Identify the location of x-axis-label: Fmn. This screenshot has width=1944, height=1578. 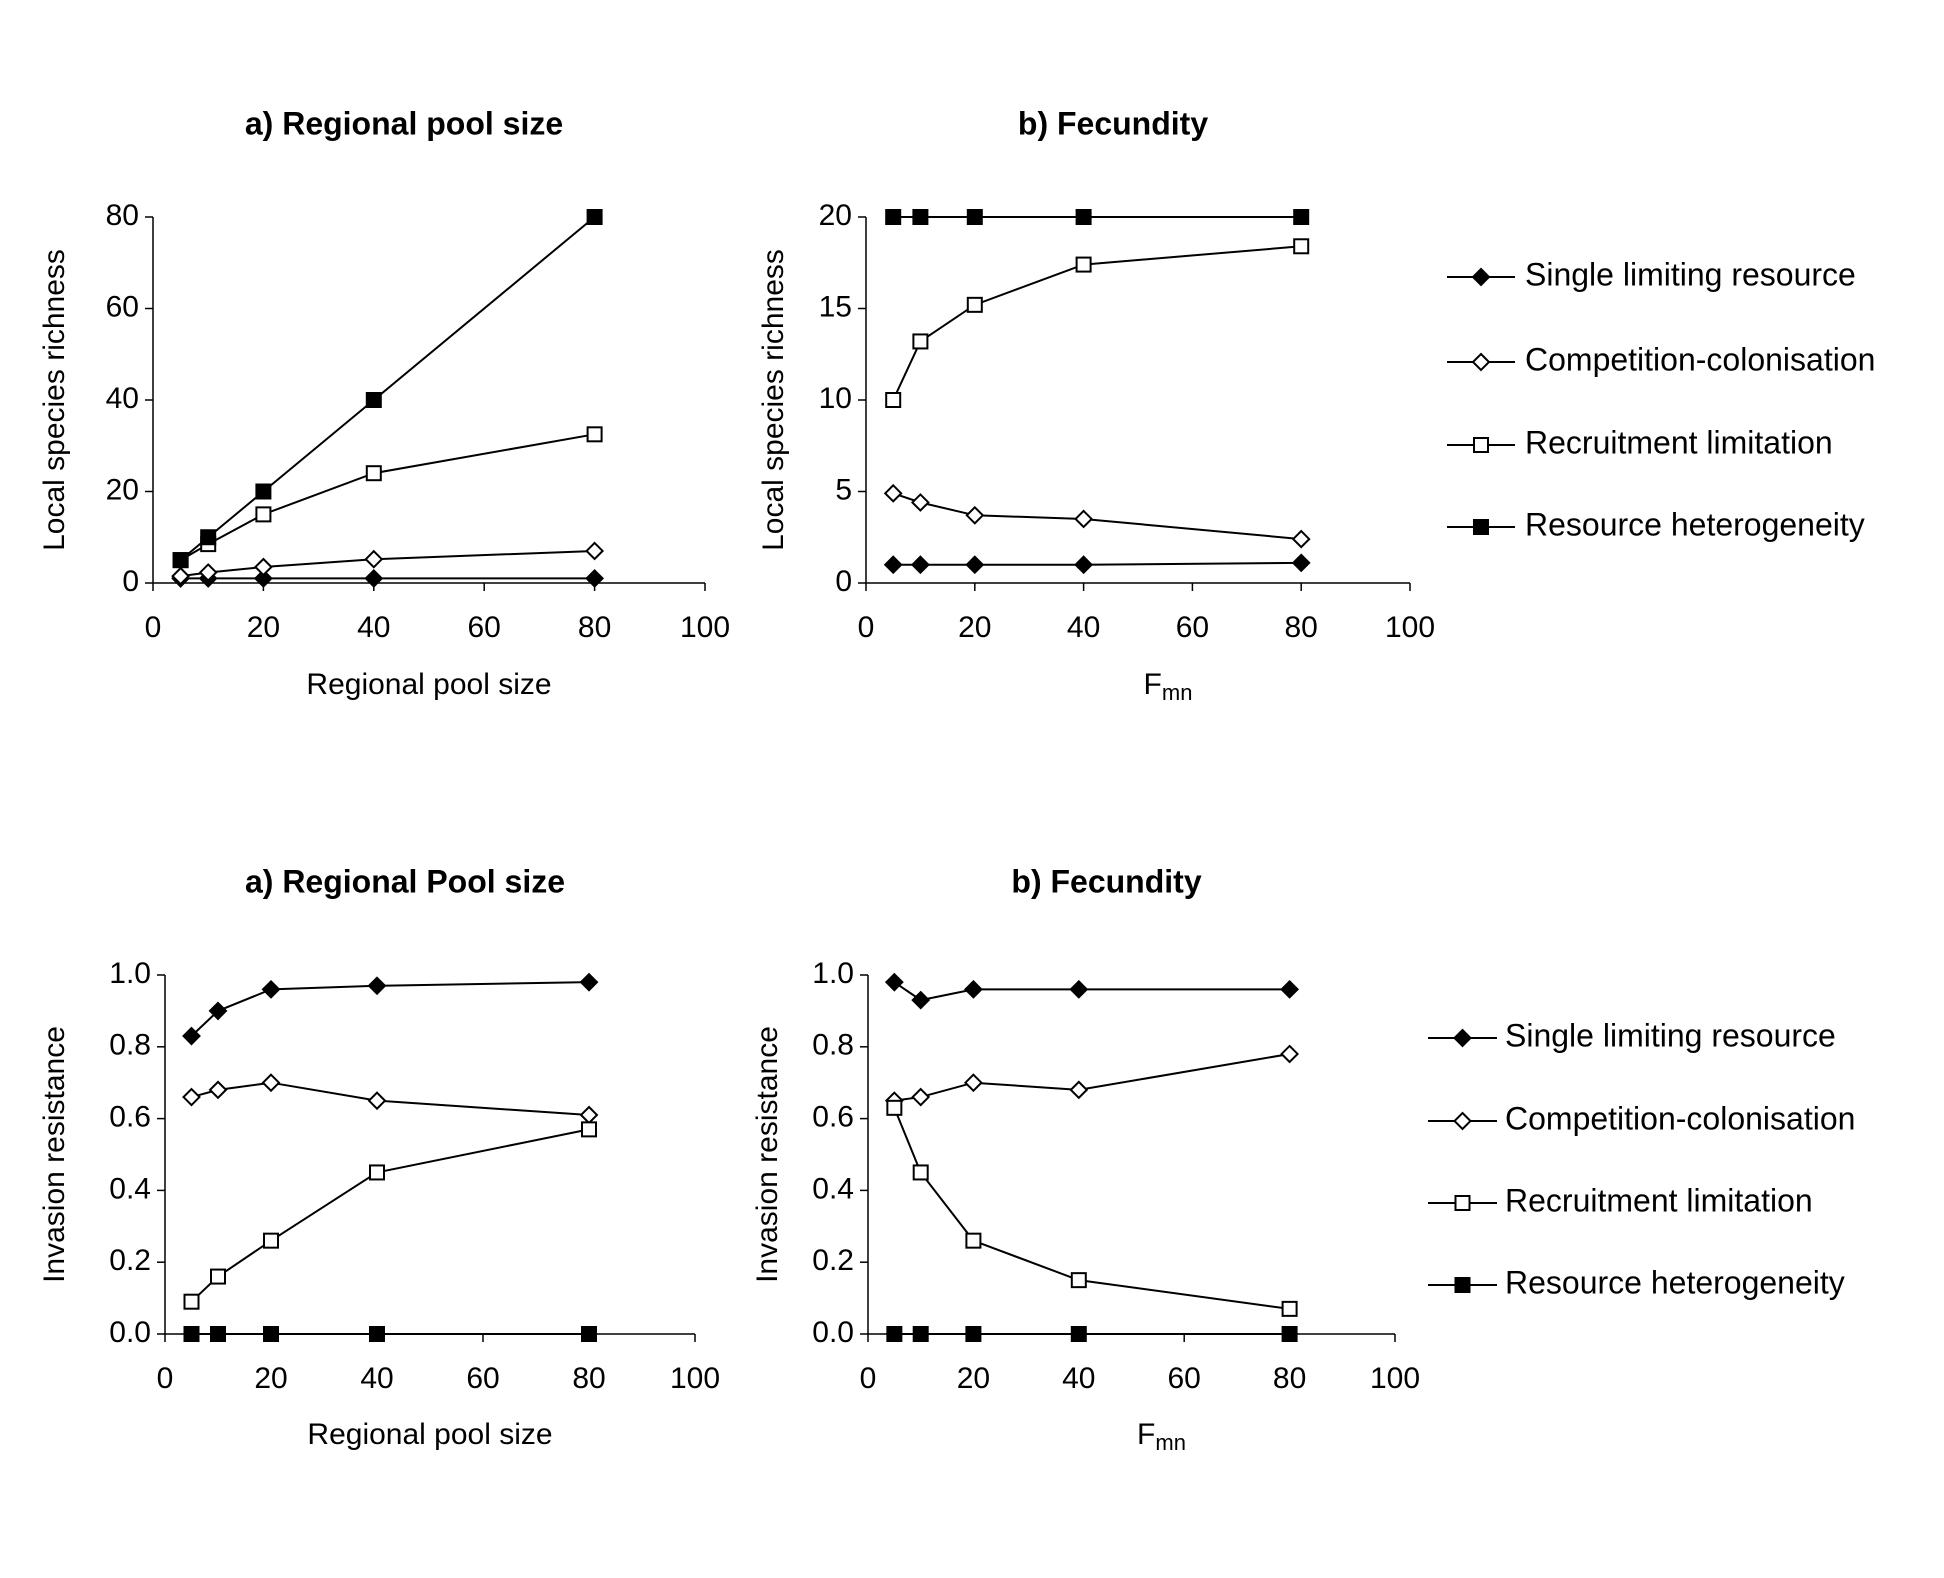
(1168, 686).